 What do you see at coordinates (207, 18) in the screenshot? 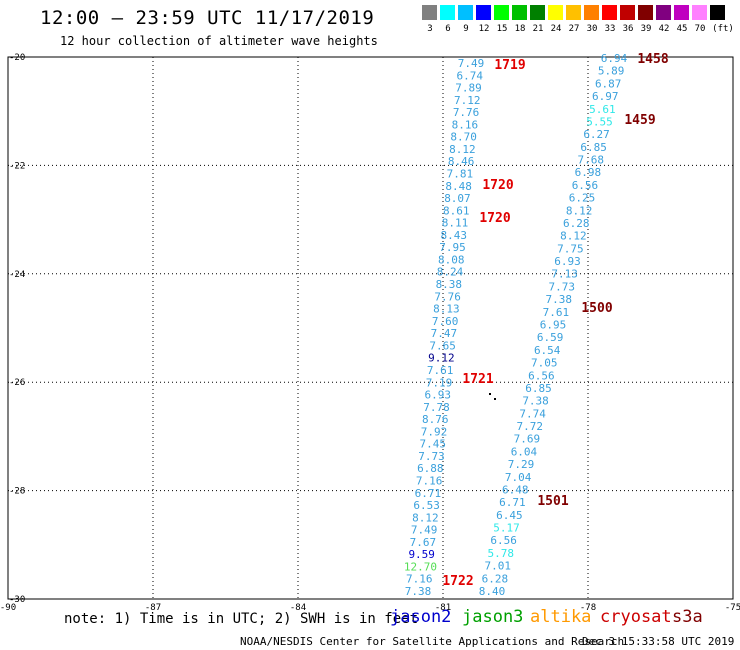
I see `page-title: 12:00 — 23:59 UTC 11/17/2019` at bounding box center [207, 18].